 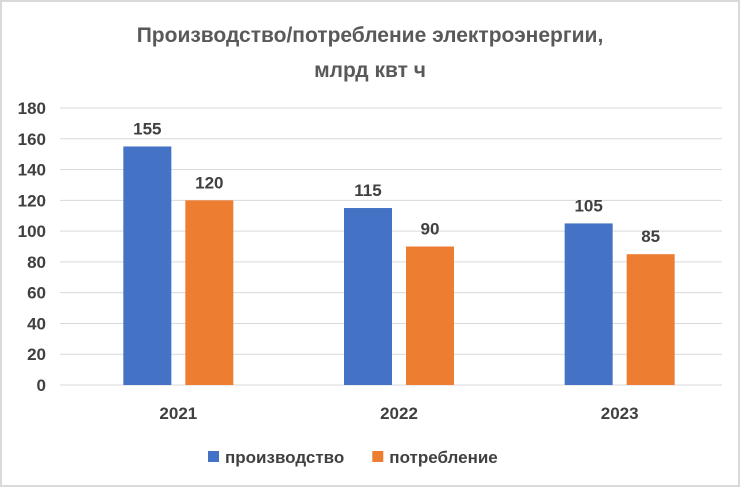 What do you see at coordinates (36, 262) in the screenshot?
I see `y-tick-label: 80` at bounding box center [36, 262].